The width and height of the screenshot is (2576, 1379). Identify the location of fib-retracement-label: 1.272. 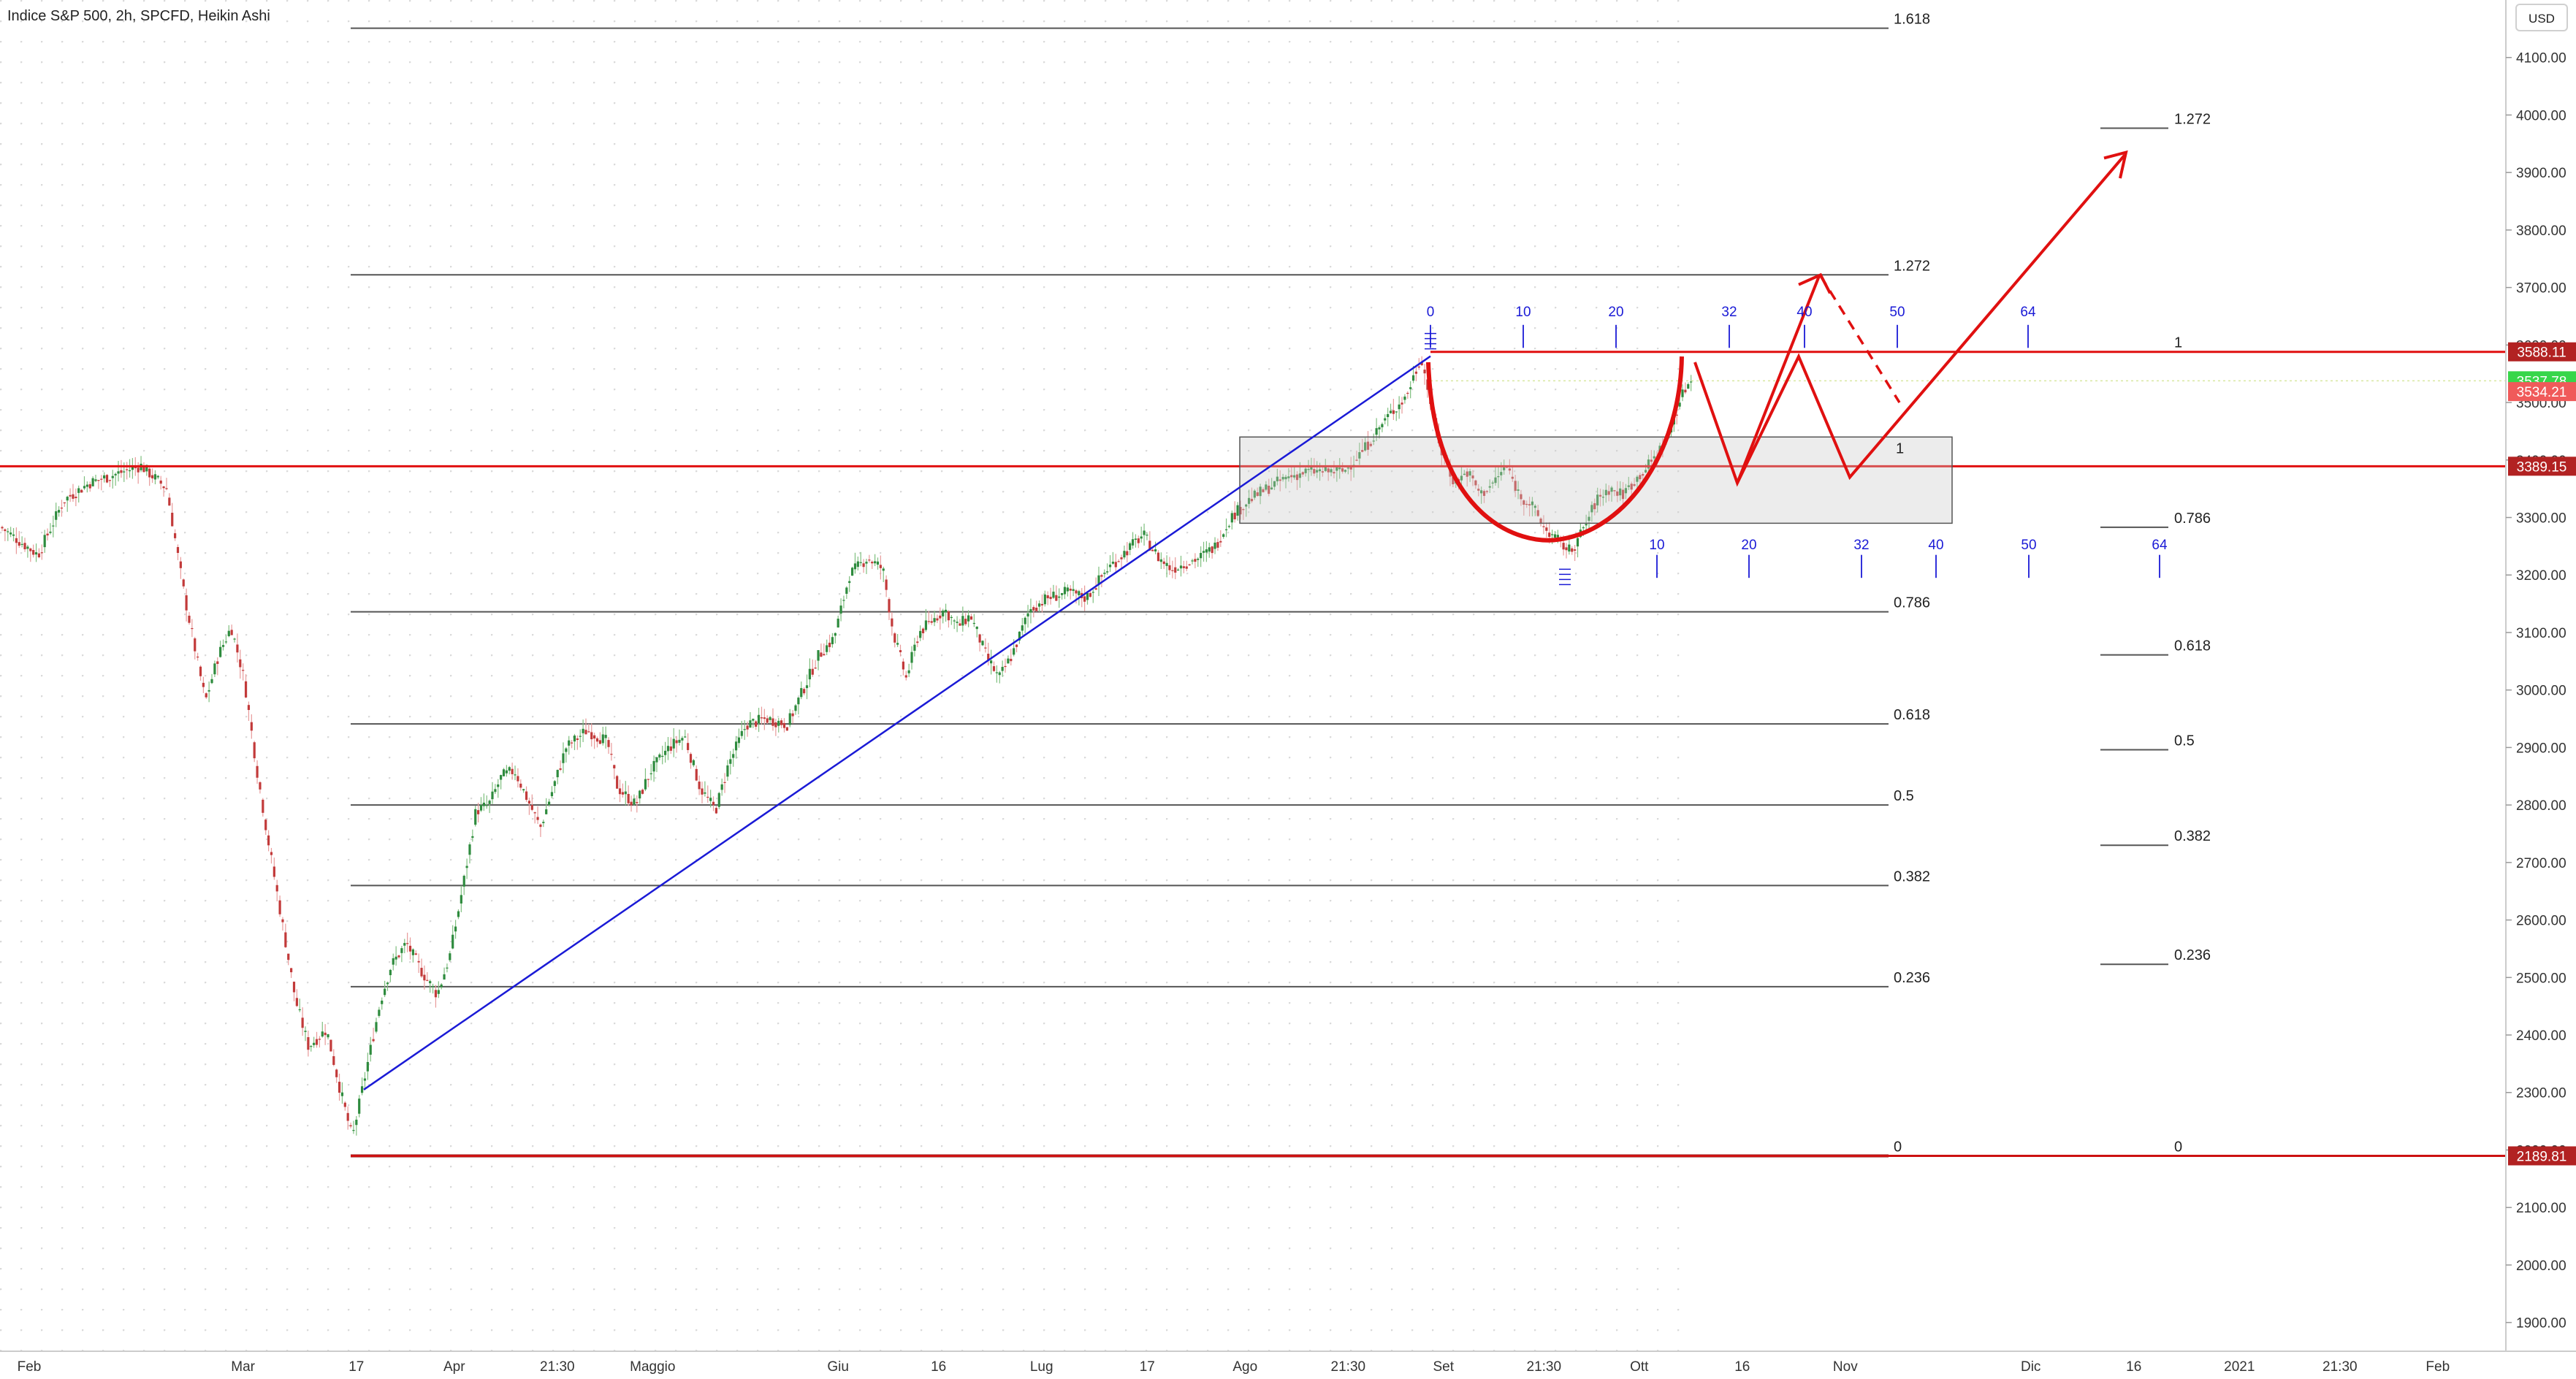
(1912, 266).